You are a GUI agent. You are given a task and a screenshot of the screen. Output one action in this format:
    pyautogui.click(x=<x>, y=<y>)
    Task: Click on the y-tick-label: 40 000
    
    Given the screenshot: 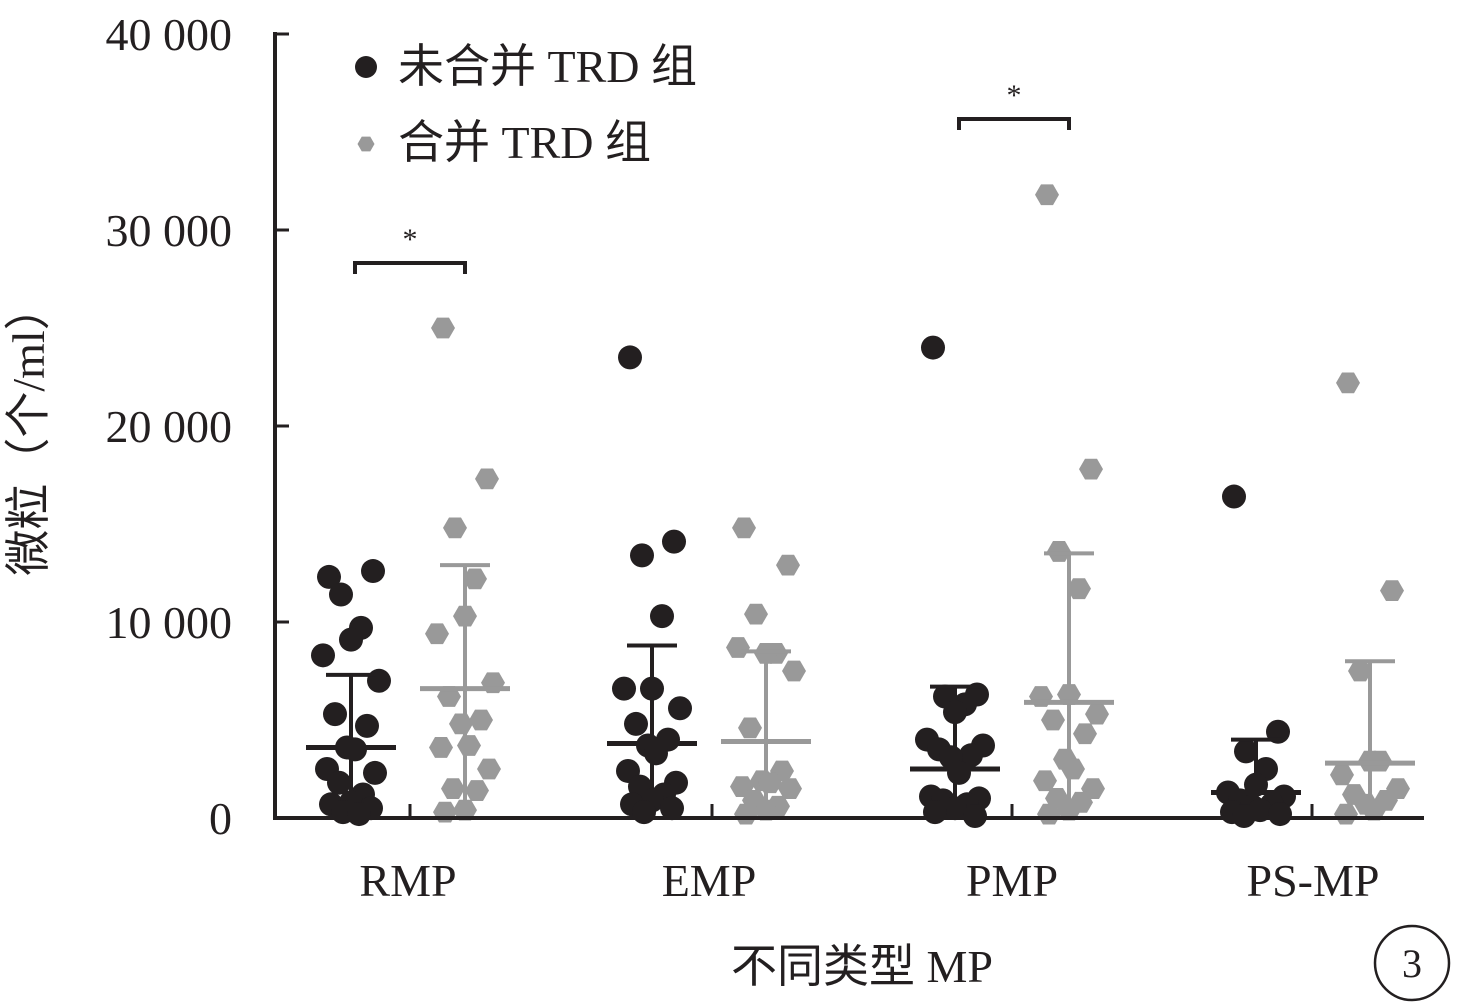 What is the action you would take?
    pyautogui.click(x=169, y=34)
    